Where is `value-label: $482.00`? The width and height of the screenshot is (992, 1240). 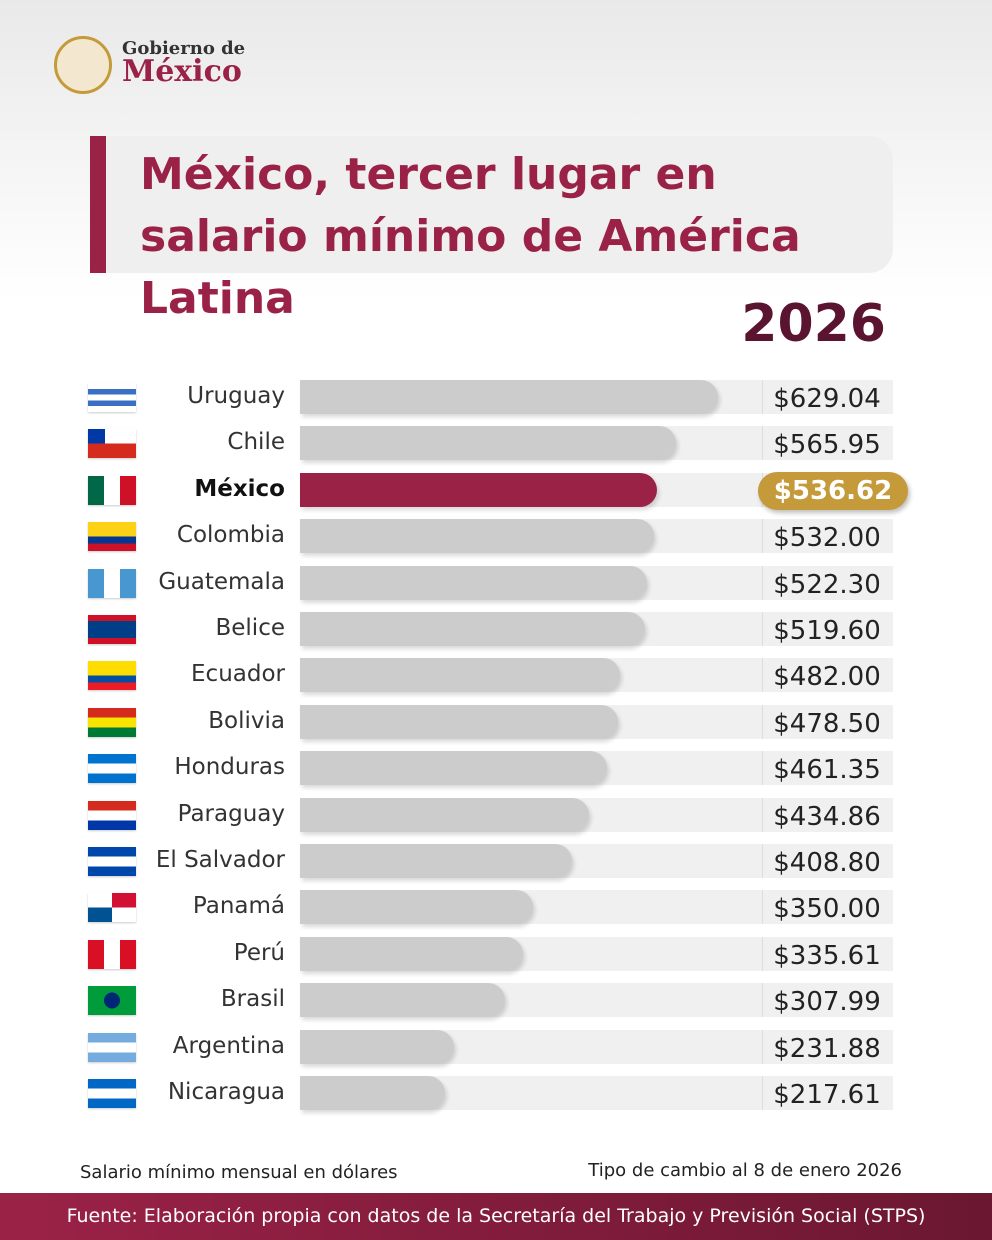
value-label: $482.00 is located at coordinates (827, 677).